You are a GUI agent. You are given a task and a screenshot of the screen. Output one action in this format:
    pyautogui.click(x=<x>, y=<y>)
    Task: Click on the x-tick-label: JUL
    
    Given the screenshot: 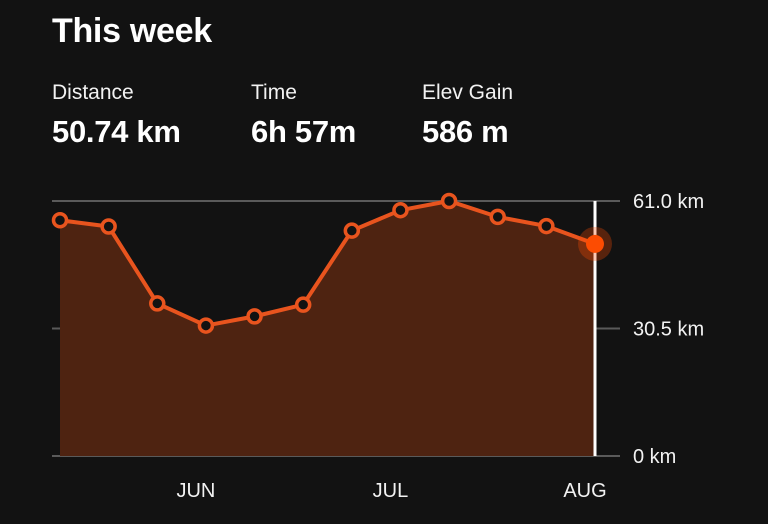 What is the action you would take?
    pyautogui.click(x=391, y=491)
    